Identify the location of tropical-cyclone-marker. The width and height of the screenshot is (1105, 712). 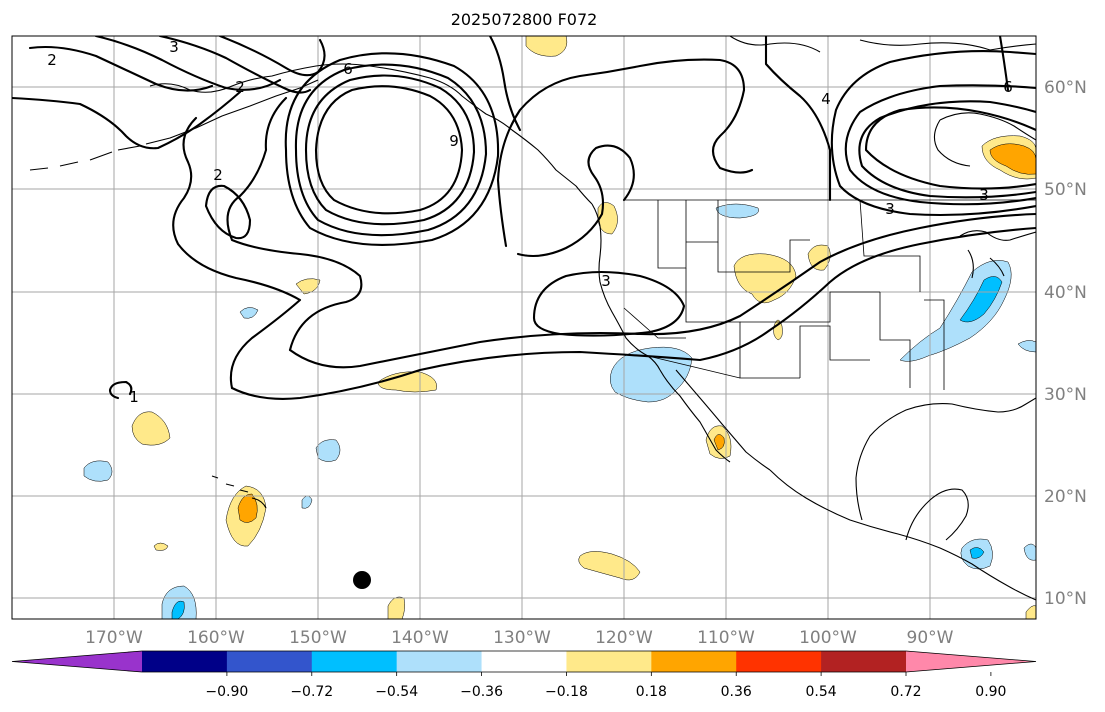
(362, 580).